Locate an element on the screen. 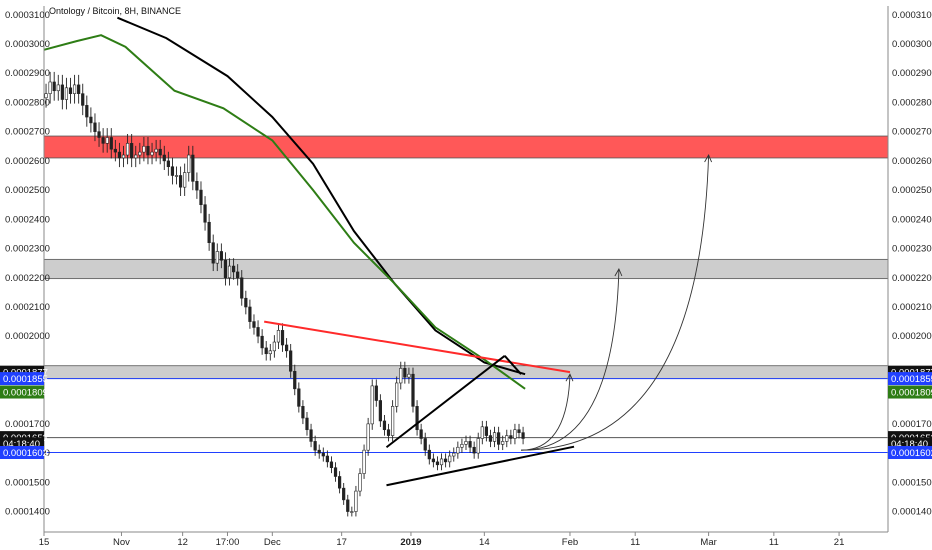 The image size is (932, 550). x-tick-label: 21 is located at coordinates (839, 542).